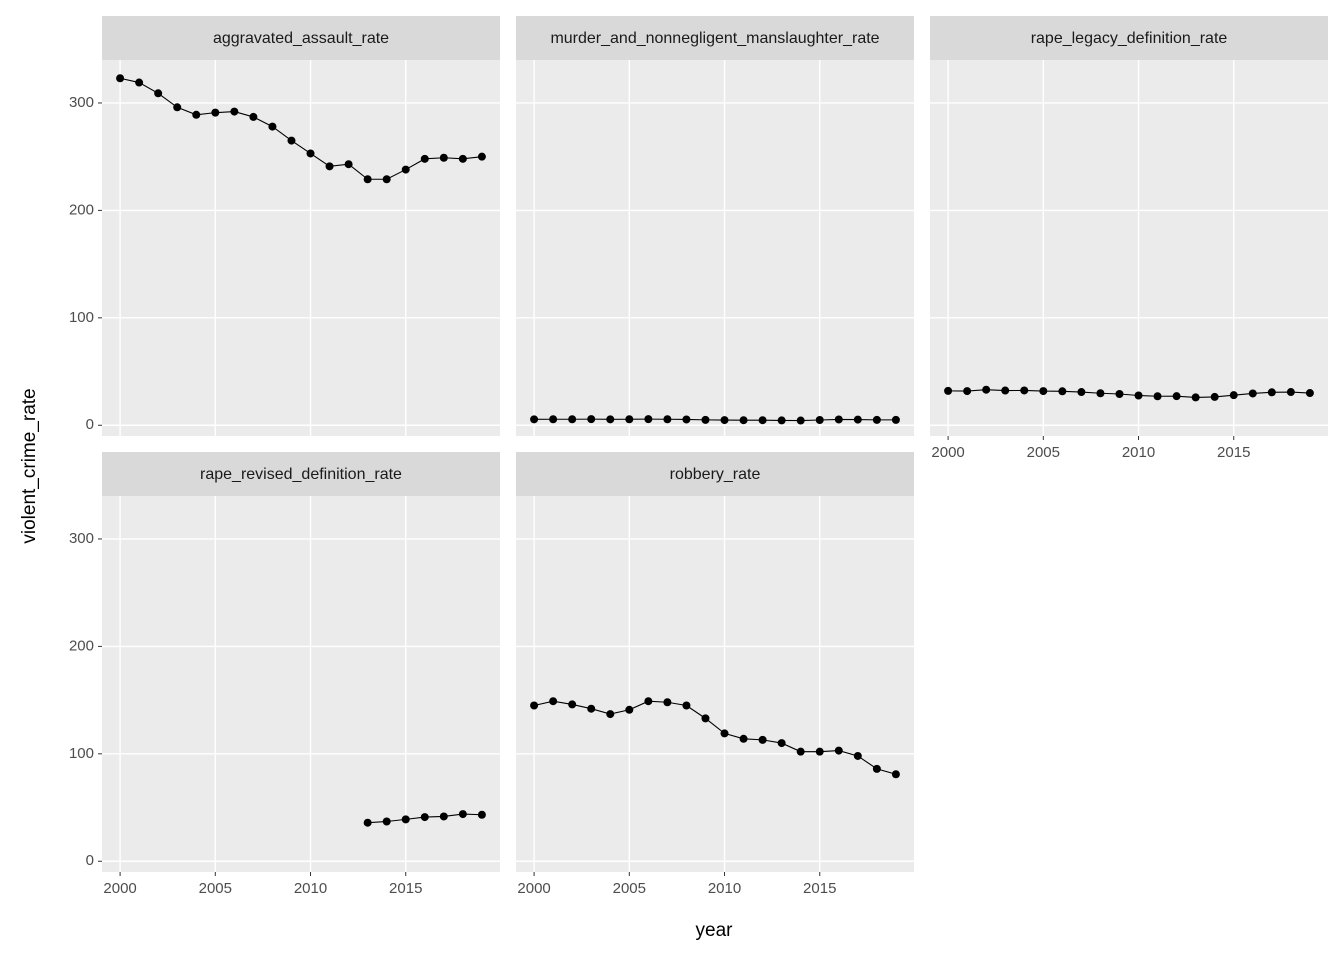 This screenshot has width=1344, height=960. What do you see at coordinates (715, 930) in the screenshot?
I see `x-axis-title: year` at bounding box center [715, 930].